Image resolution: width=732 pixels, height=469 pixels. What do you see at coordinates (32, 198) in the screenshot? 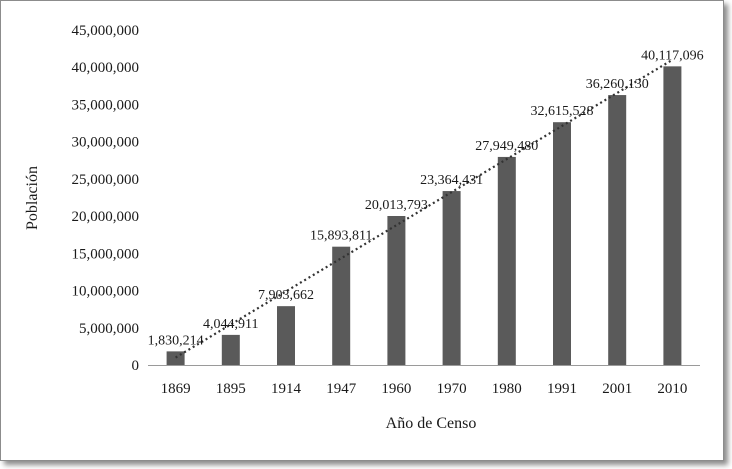
I see `y-axis-title: Población` at bounding box center [32, 198].